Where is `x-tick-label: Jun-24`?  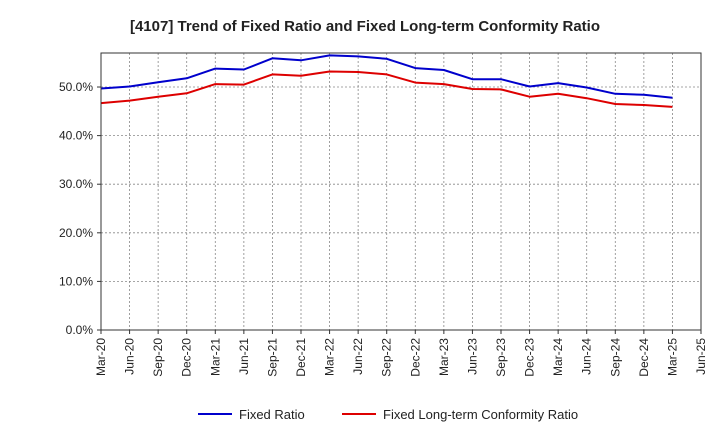 x-tick-label: Jun-24 is located at coordinates (587, 356).